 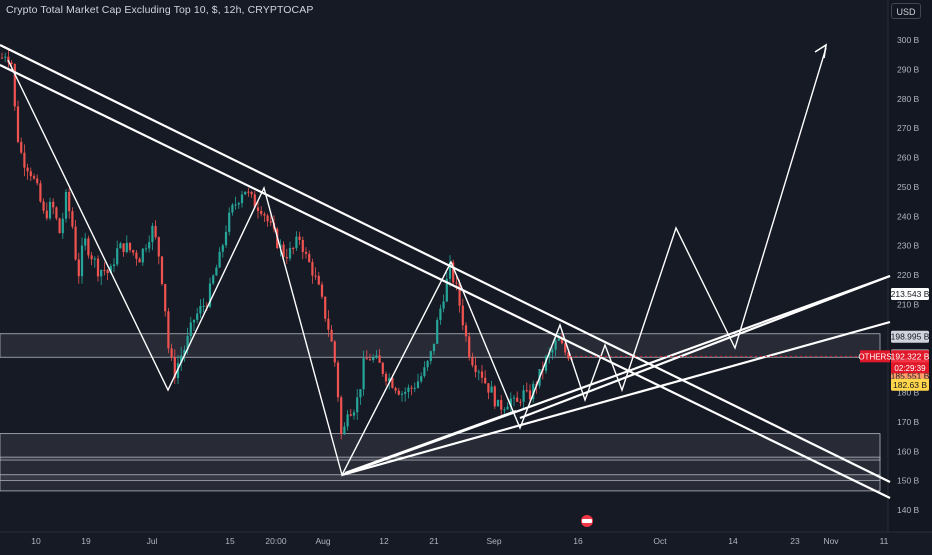 I want to click on currency-button: USD, so click(x=906, y=11).